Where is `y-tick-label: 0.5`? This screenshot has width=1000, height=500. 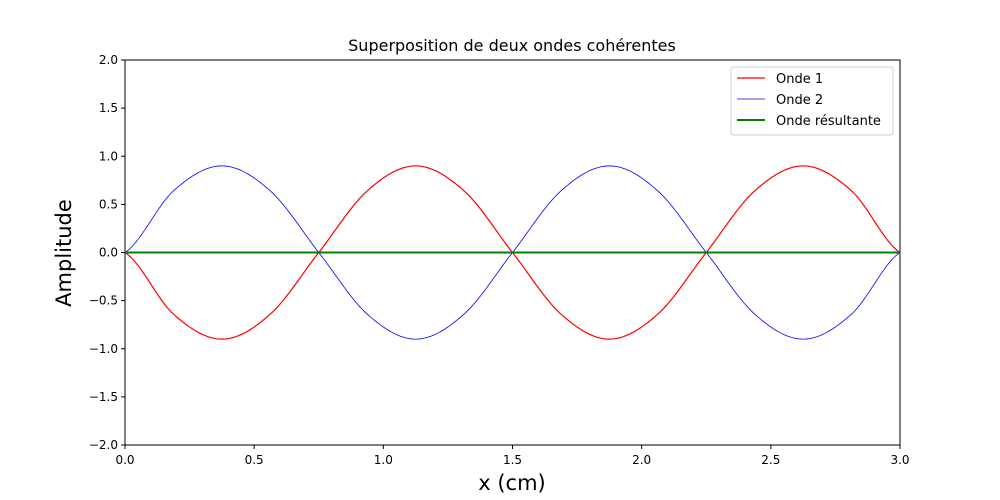
y-tick-label: 0.5 is located at coordinates (108, 204).